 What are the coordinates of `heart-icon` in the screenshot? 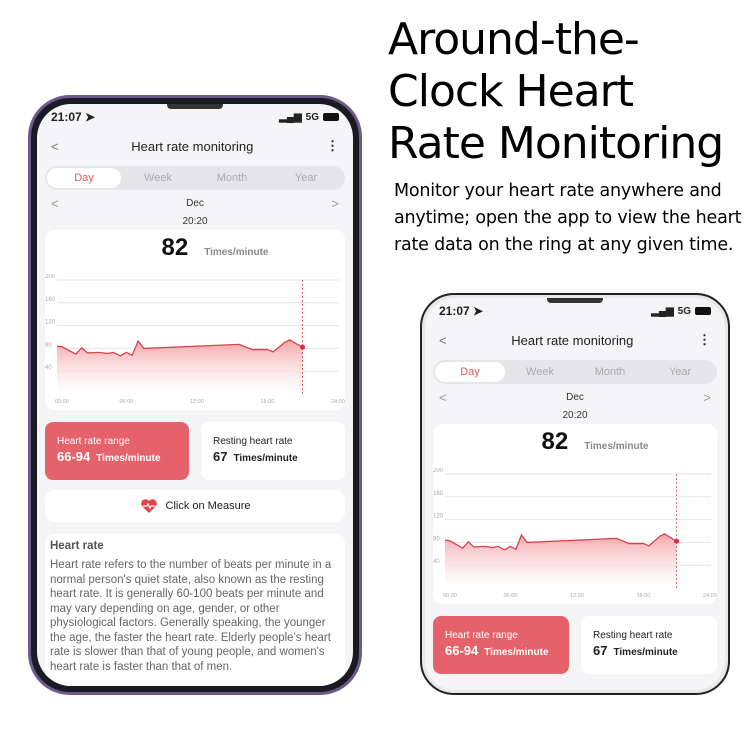 It's located at (148, 506).